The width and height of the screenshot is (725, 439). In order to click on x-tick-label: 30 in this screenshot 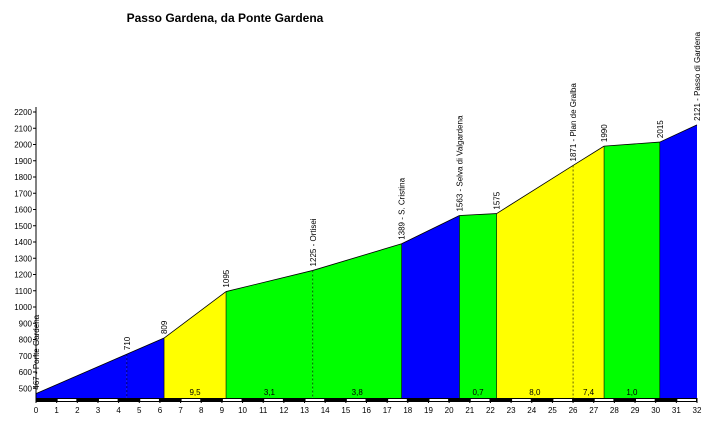, I will do `click(655, 410)`.